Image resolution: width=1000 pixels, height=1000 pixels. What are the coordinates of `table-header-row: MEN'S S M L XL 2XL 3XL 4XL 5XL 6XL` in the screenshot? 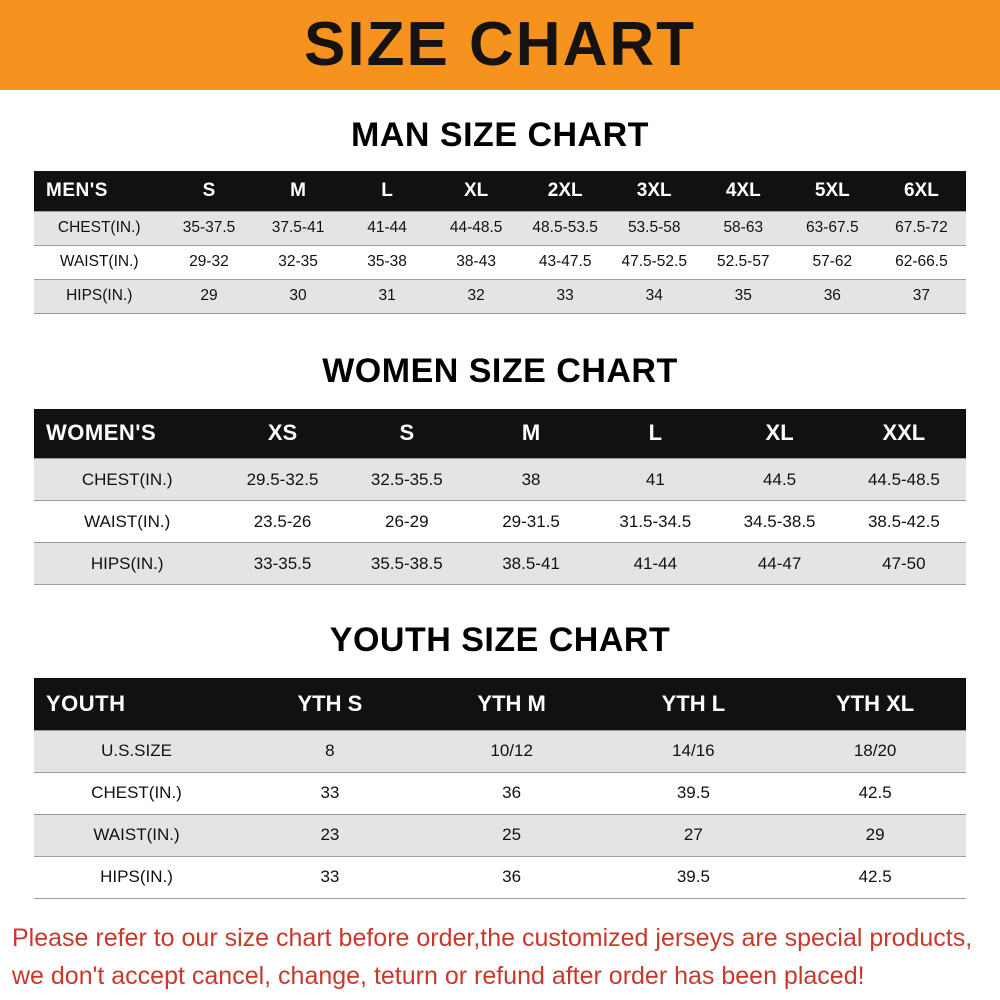 It's located at (500, 191).